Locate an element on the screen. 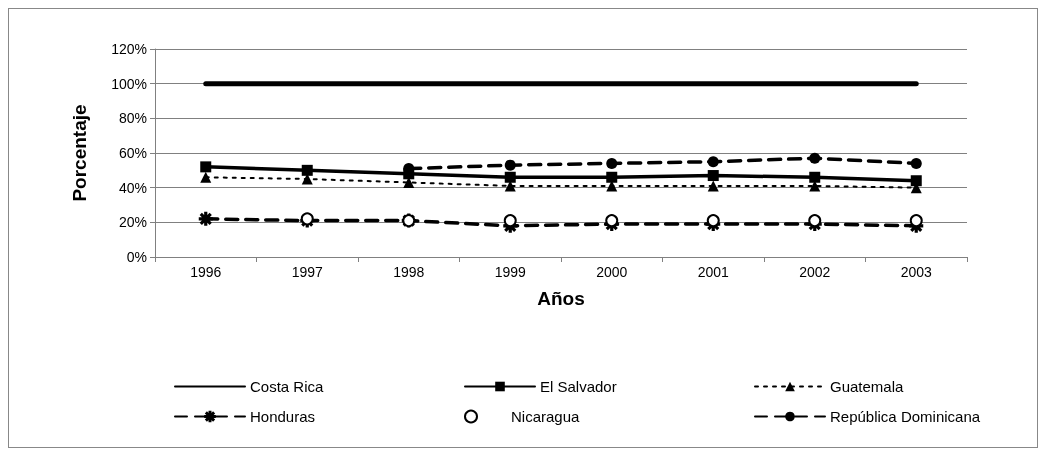 This screenshot has height=459, width=1050. y-tick-label: 20% is located at coordinates (132, 222).